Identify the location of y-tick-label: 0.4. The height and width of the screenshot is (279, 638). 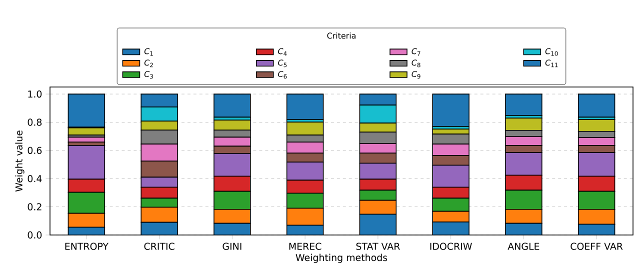
(35, 178).